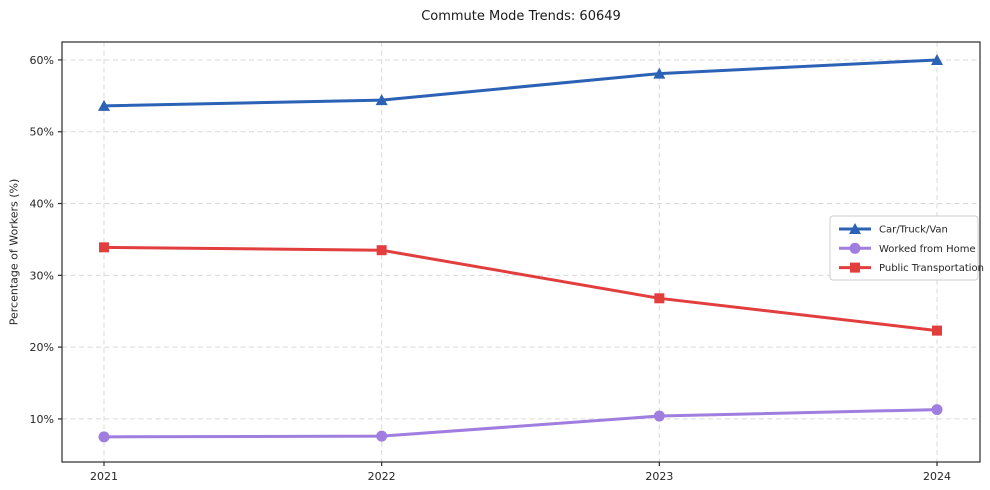 This screenshot has height=490, width=990. What do you see at coordinates (855, 248) in the screenshot?
I see `legend-marker-circle-icon` at bounding box center [855, 248].